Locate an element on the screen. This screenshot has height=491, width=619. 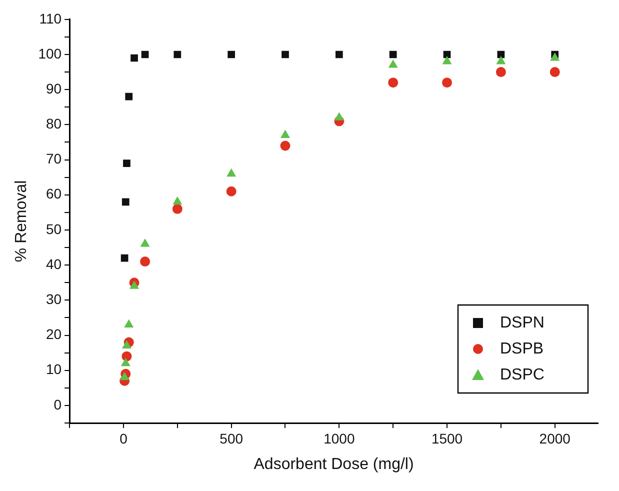
y-axis-title: % Removal is located at coordinates (21, 221).